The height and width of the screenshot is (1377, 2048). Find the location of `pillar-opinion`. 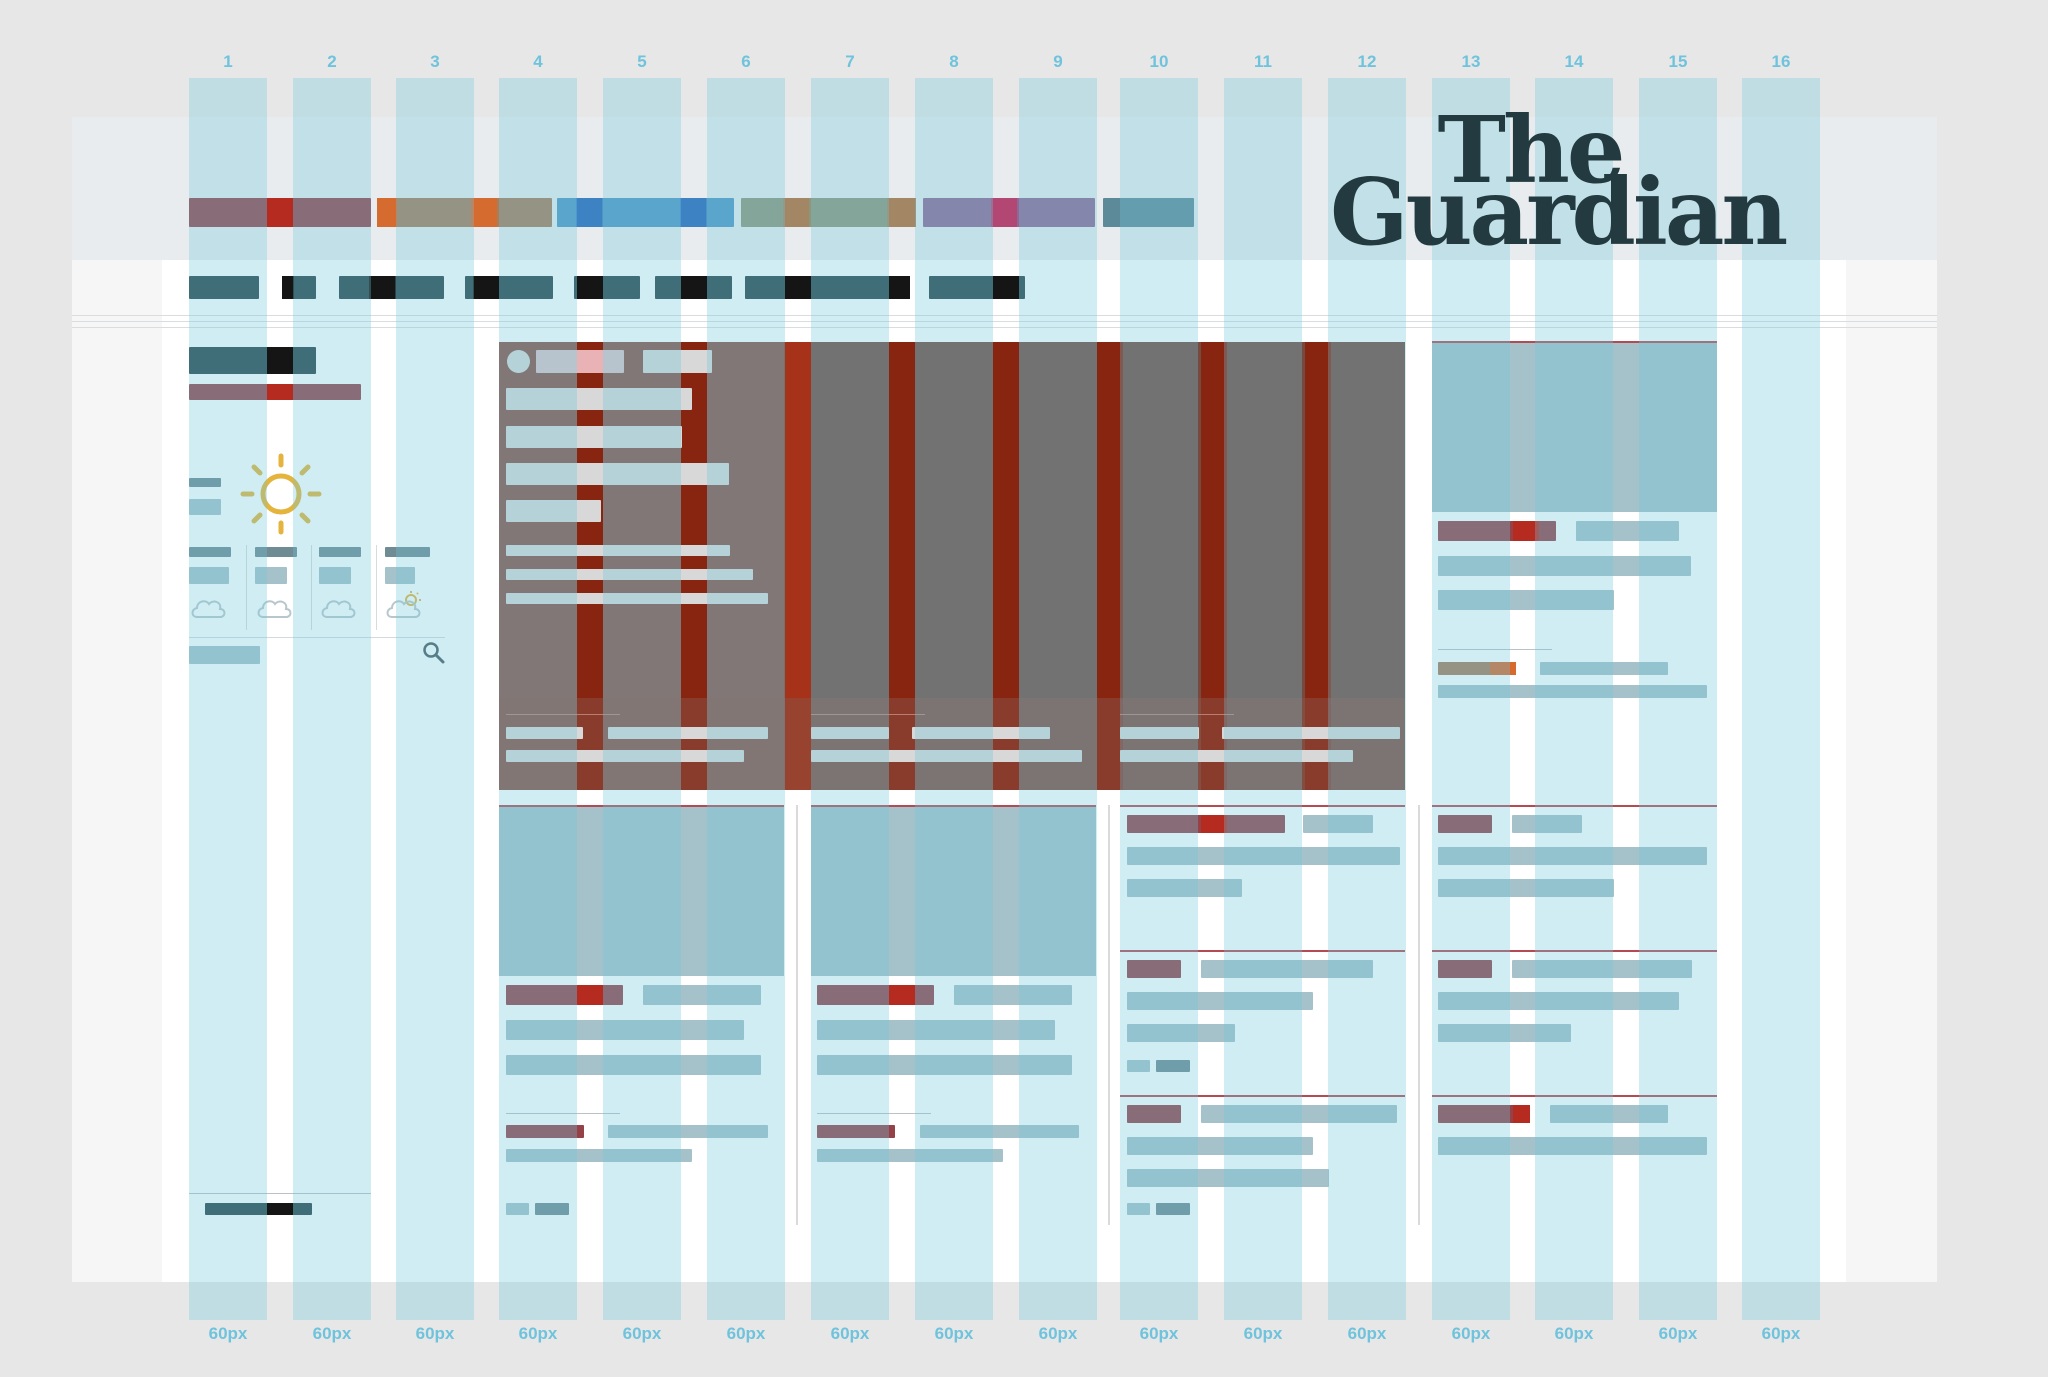

pillar-opinion is located at coordinates (464, 212).